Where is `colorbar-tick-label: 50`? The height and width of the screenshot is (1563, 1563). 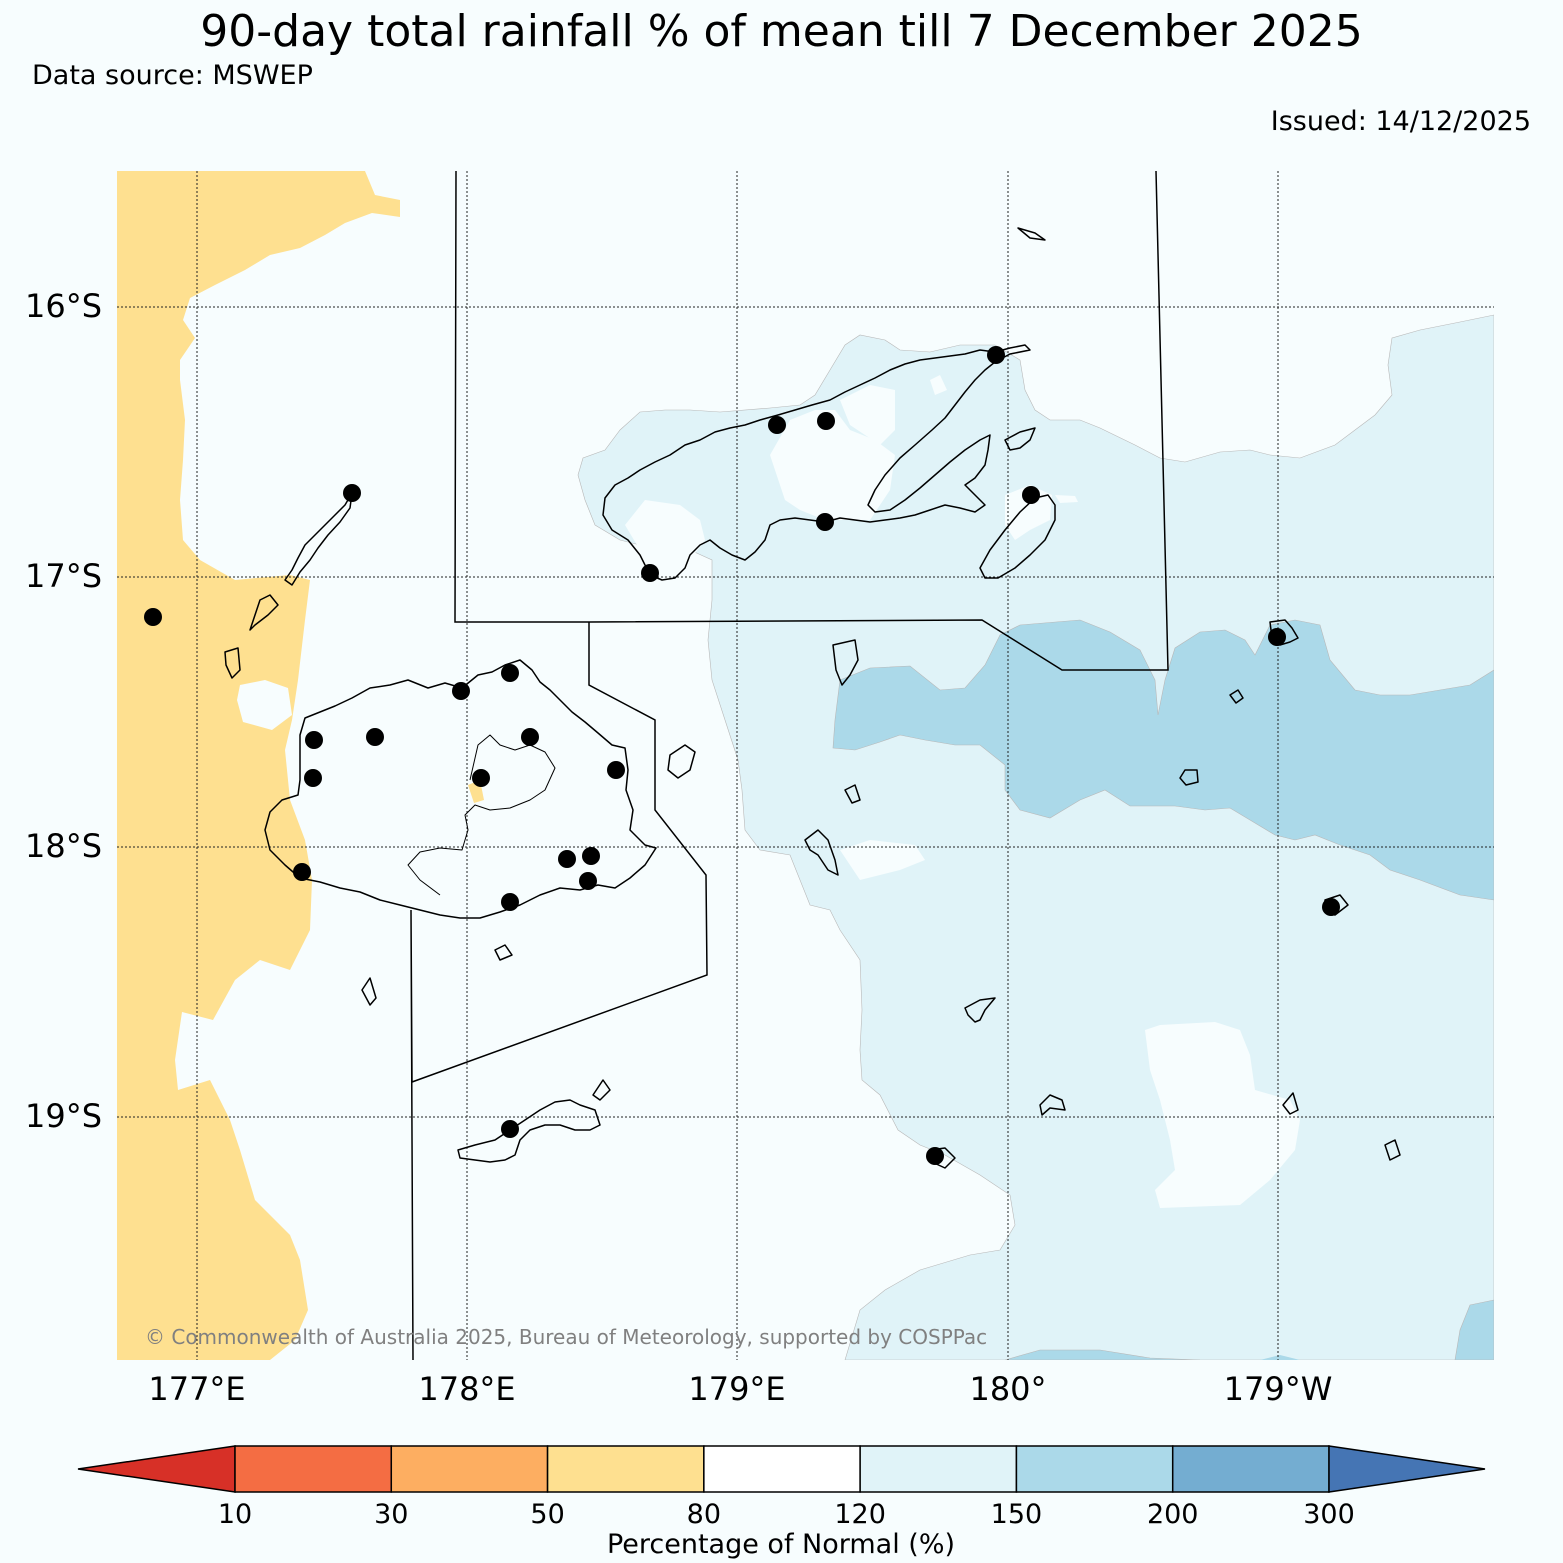 colorbar-tick-label: 50 is located at coordinates (547, 1514).